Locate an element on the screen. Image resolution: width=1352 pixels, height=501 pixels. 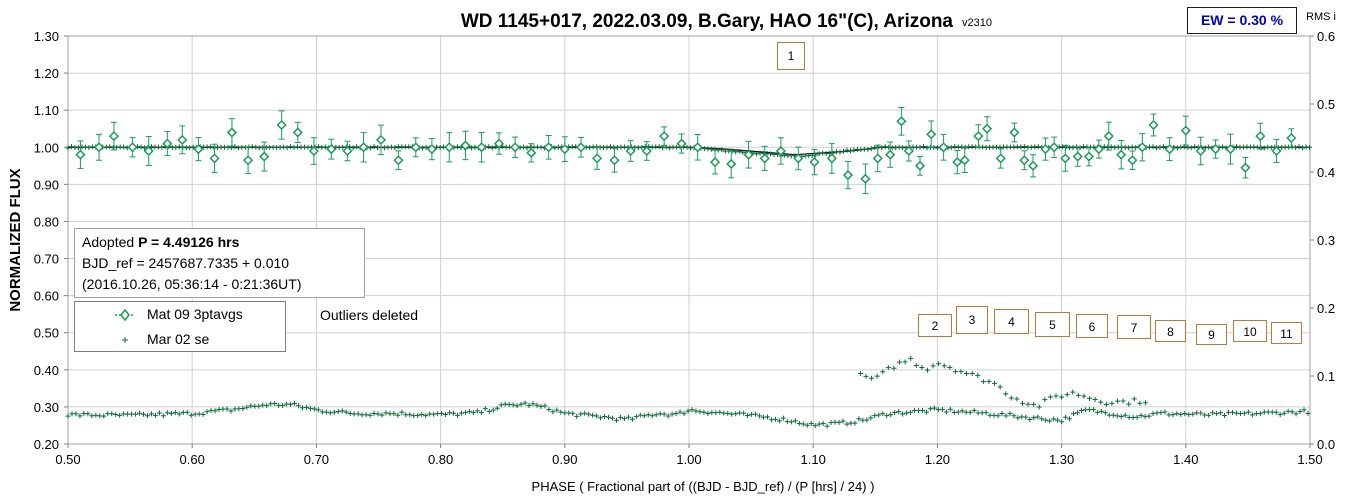
y2-tick-label: 0.6 is located at coordinates (1326, 36).